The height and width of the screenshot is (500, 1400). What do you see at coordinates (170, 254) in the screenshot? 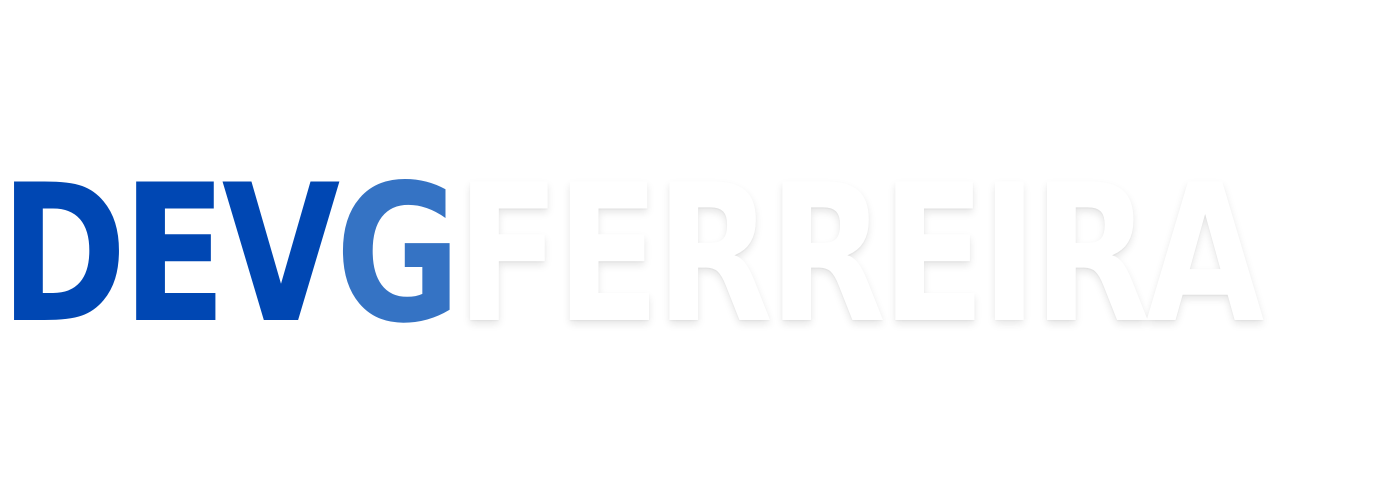
I see `logo-text-dev: DEV` at bounding box center [170, 254].